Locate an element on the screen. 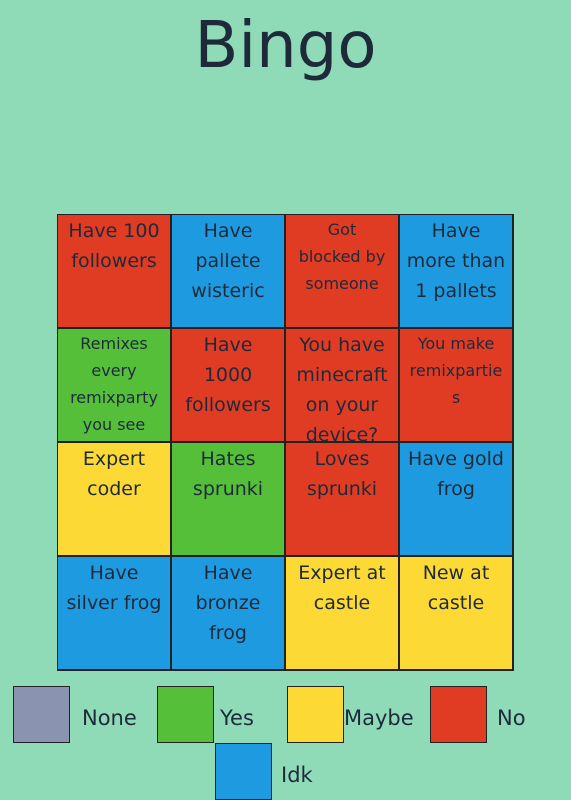 The width and height of the screenshot is (571, 800). cell-text: remixparty is located at coordinates (114, 397).